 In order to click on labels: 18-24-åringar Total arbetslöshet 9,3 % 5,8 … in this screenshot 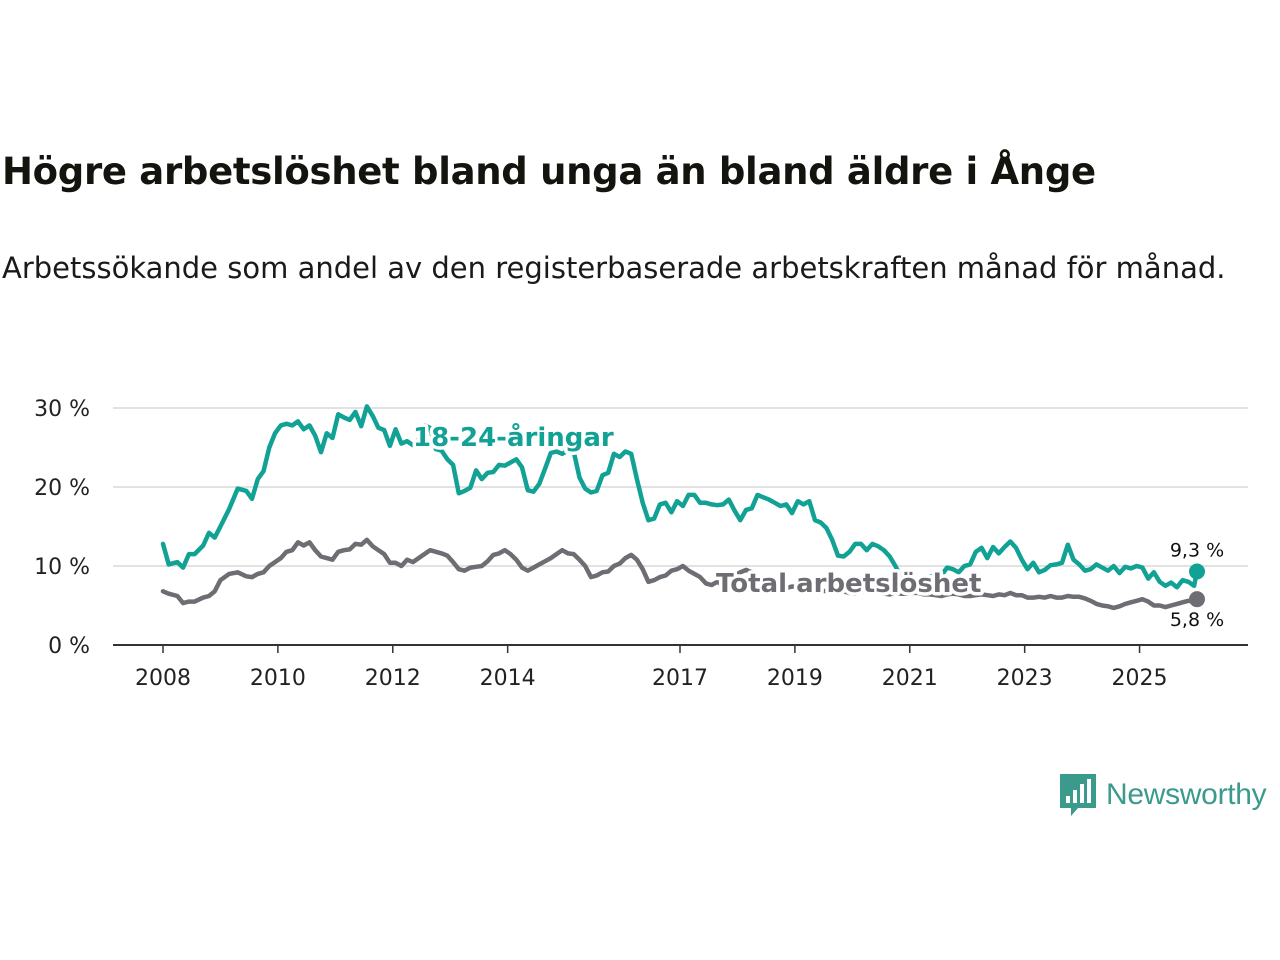, I will do `click(817, 525)`.